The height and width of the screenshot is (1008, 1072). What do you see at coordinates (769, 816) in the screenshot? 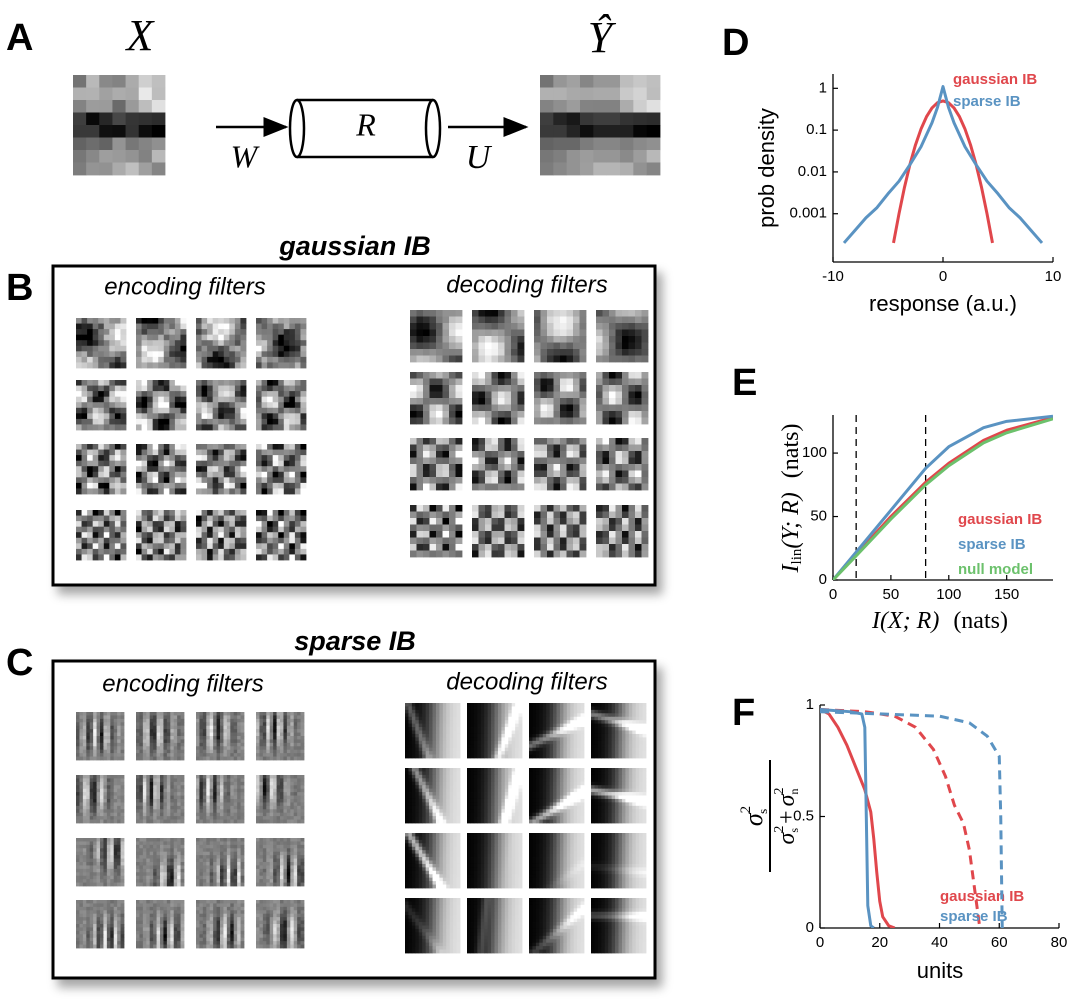
I see `y-axis-label: σ2s σ2s+σ2n` at bounding box center [769, 816].